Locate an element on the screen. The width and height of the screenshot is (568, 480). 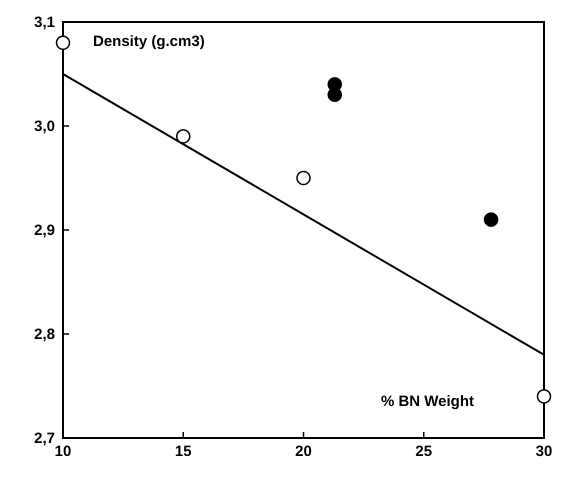
x-tick-label: 30 is located at coordinates (544, 451).